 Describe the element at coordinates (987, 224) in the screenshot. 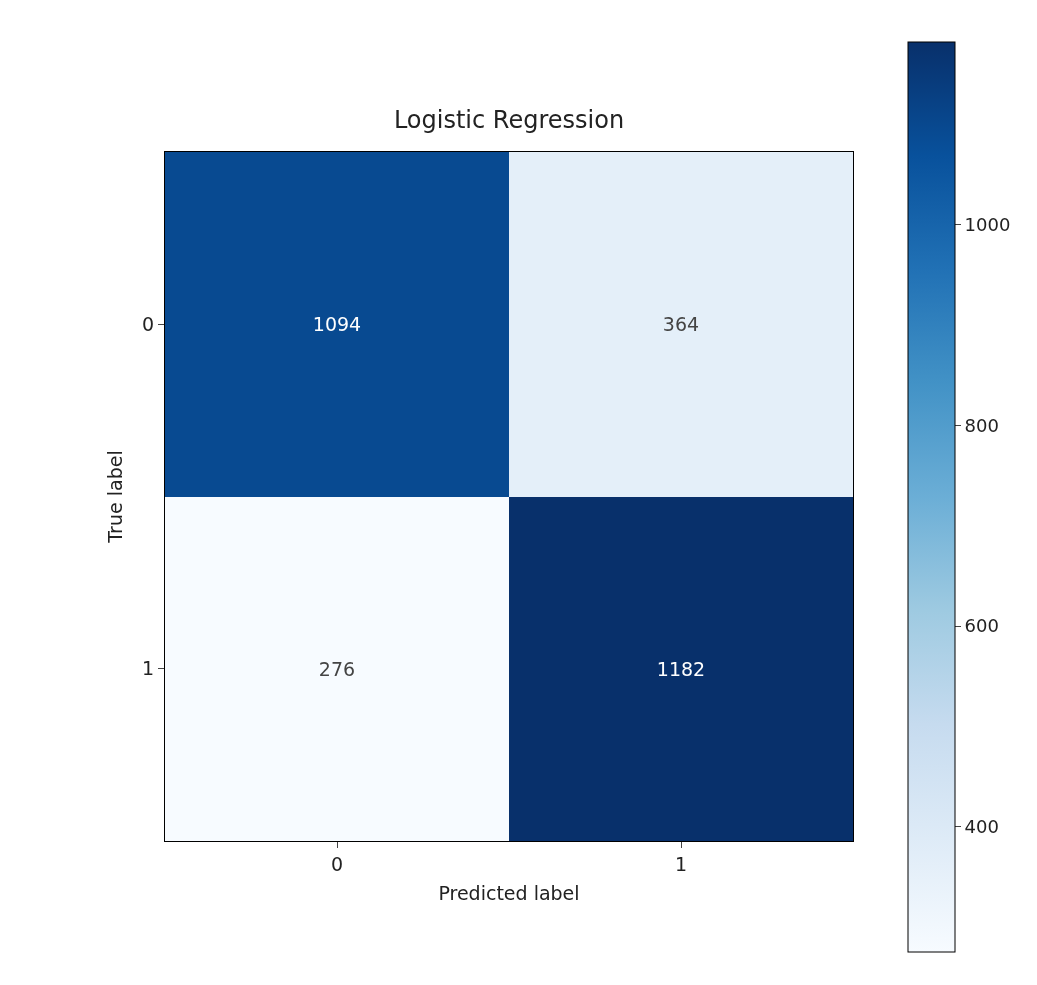

I see `color-bar-label: 1000` at that location.